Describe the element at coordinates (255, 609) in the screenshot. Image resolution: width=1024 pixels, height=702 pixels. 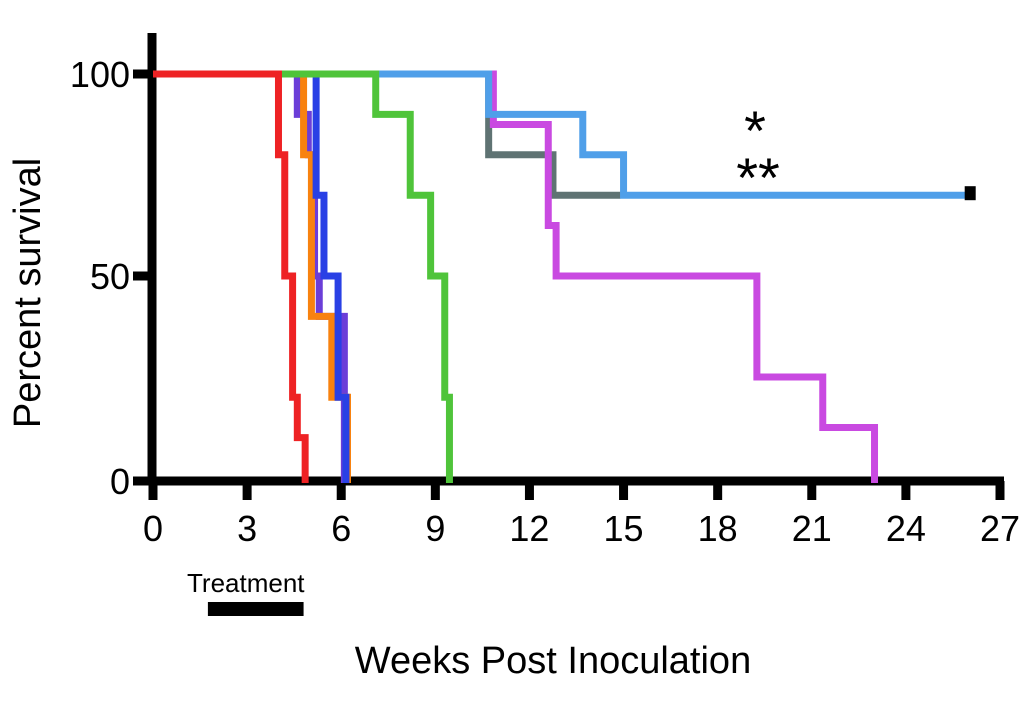
I see `treatment-bar` at that location.